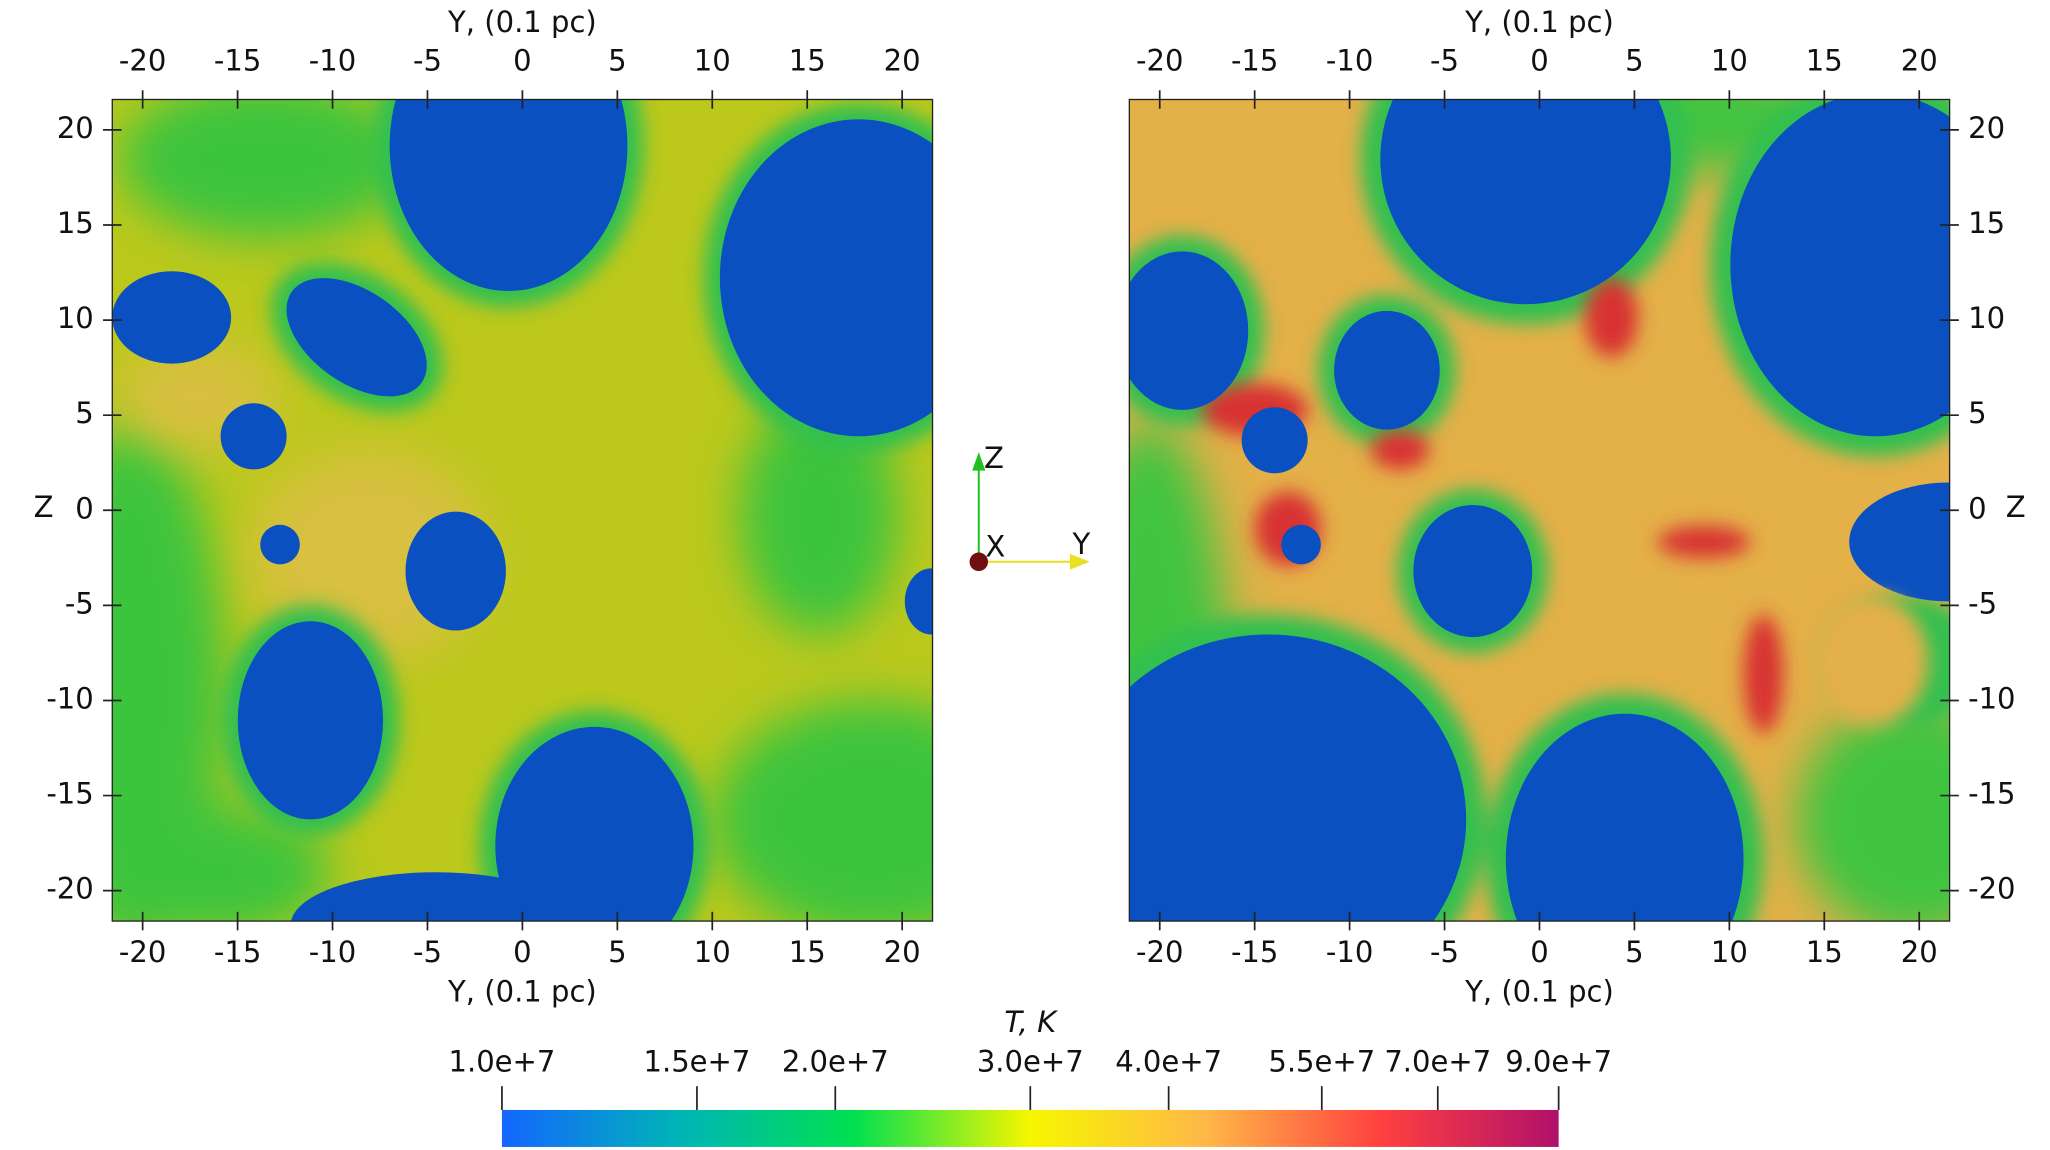 The width and height of the screenshot is (2050, 1150). I want to click on triad-y-label: Y, so click(1081, 544).